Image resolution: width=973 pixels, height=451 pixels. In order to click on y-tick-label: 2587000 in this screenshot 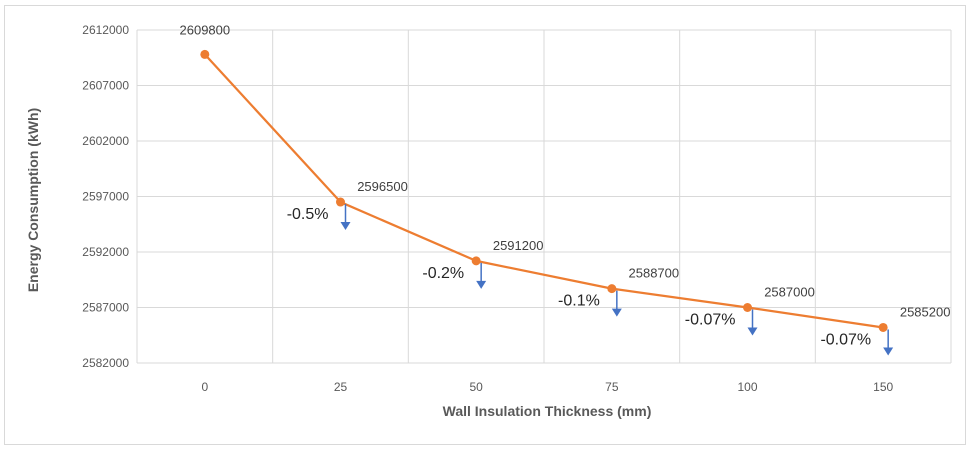, I will do `click(105, 308)`.